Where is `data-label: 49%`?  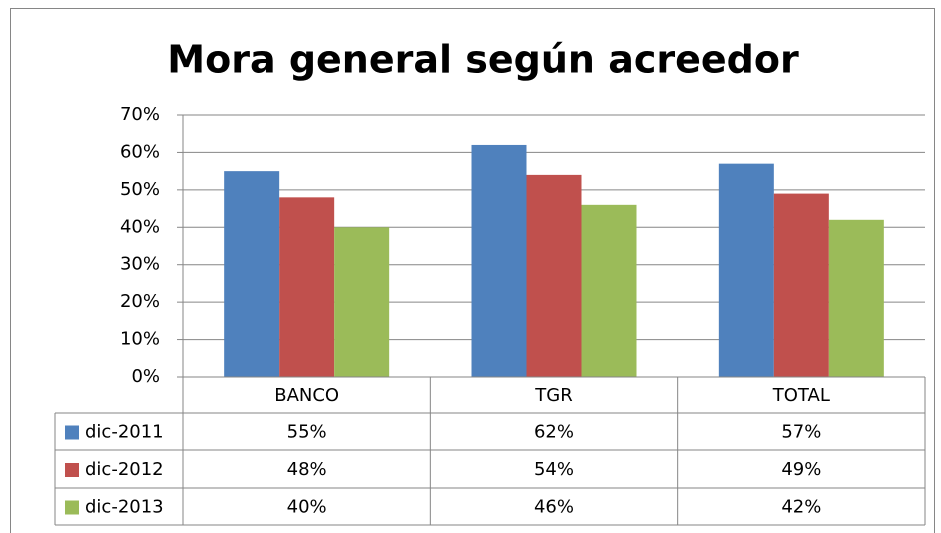
data-label: 49% is located at coordinates (801, 469).